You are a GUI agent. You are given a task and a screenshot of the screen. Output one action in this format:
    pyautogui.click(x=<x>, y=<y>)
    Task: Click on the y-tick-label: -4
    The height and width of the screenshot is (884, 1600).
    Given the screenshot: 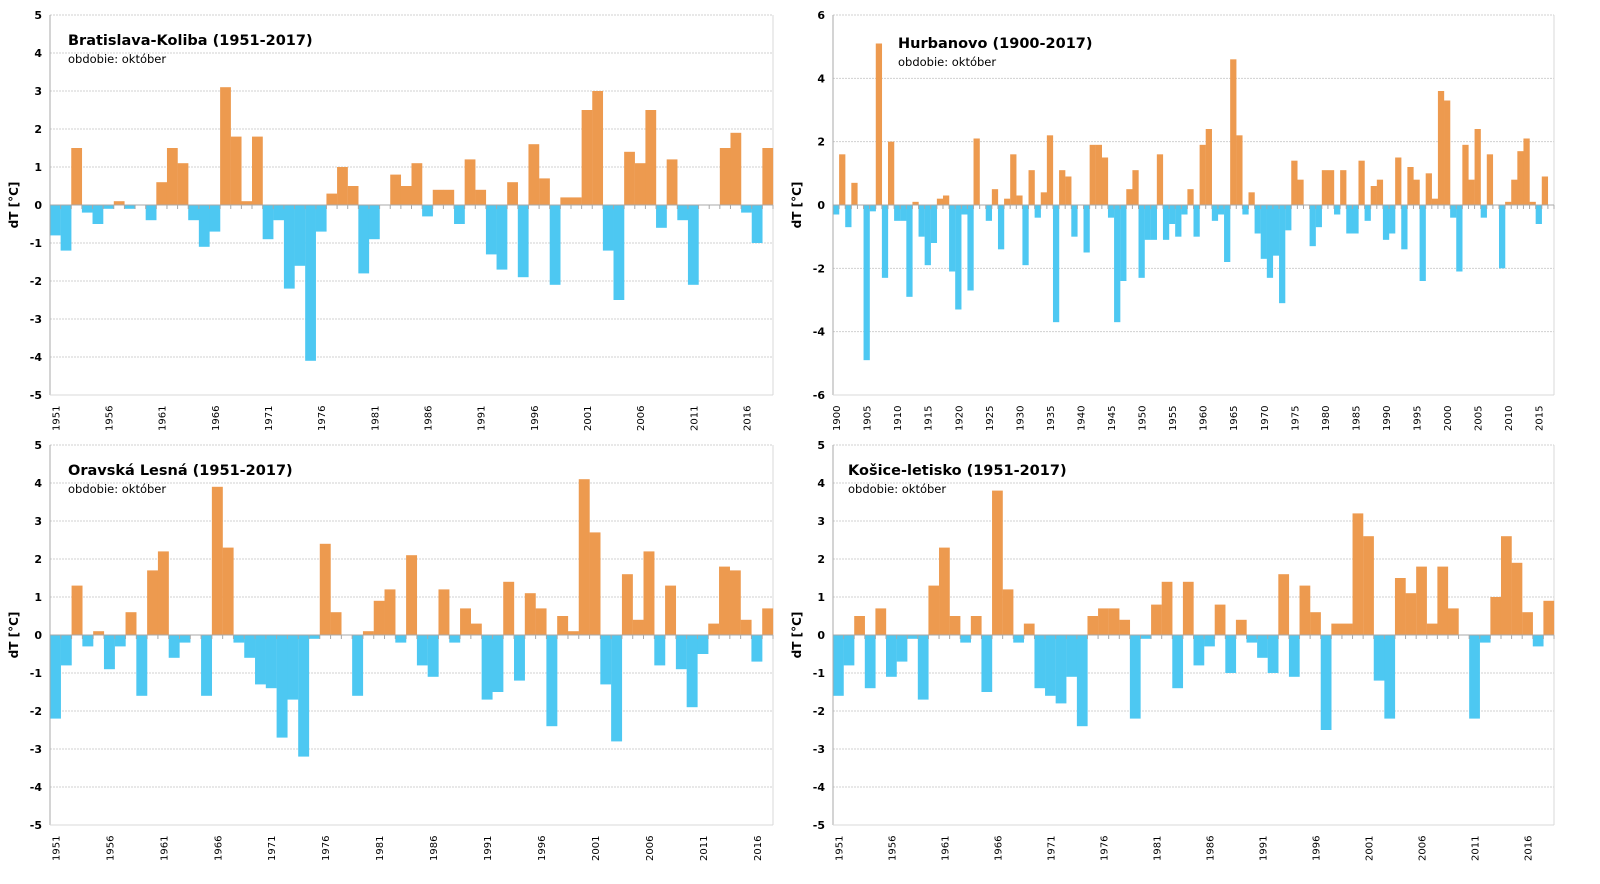 What is the action you would take?
    pyautogui.click(x=36, y=357)
    